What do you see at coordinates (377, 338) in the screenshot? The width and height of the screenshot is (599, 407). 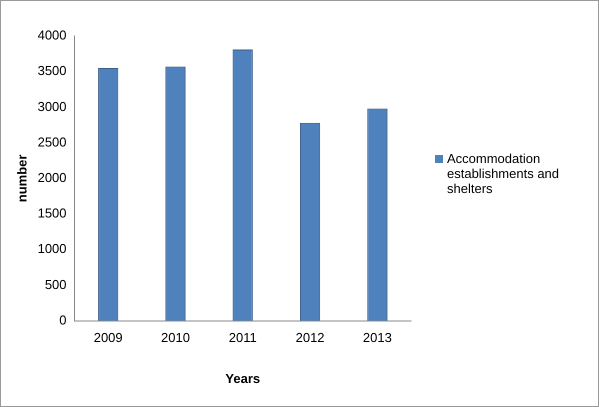 I see `x-tick-label: 2013` at bounding box center [377, 338].